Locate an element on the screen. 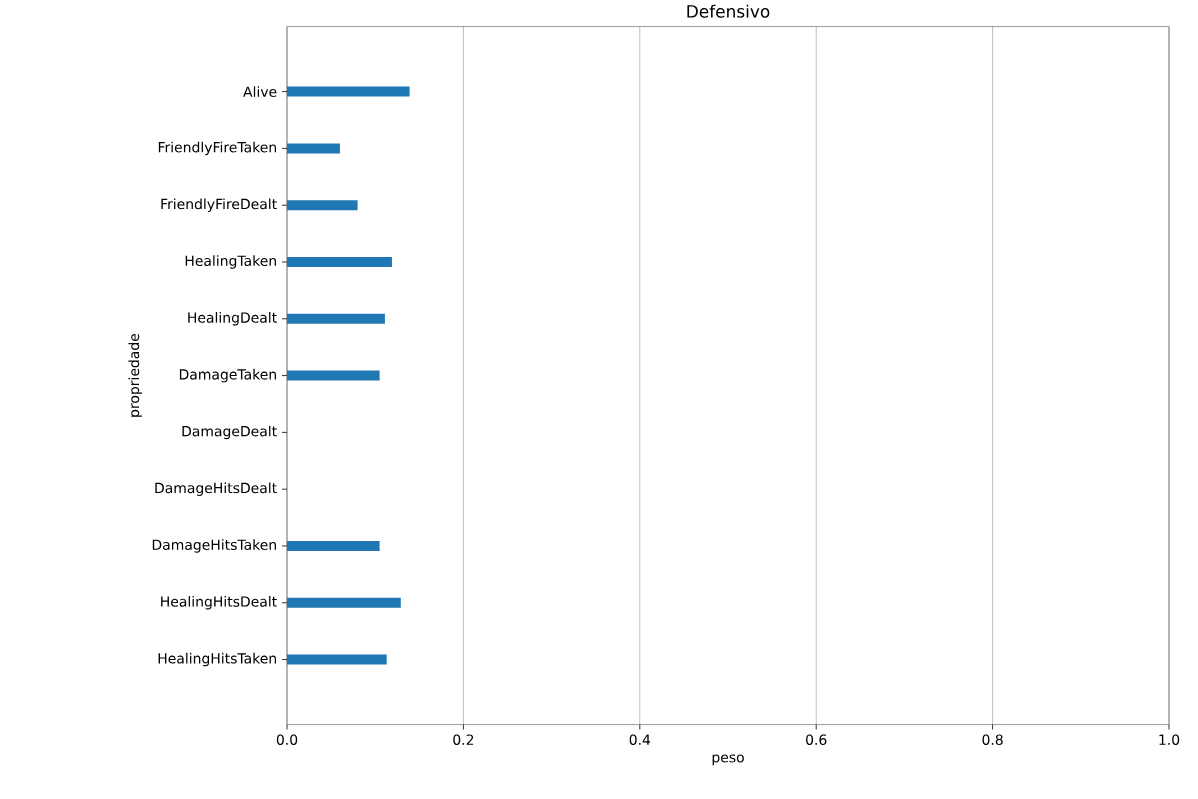 This screenshot has height=799, width=1198. chart-title: Defensivo is located at coordinates (728, 11).